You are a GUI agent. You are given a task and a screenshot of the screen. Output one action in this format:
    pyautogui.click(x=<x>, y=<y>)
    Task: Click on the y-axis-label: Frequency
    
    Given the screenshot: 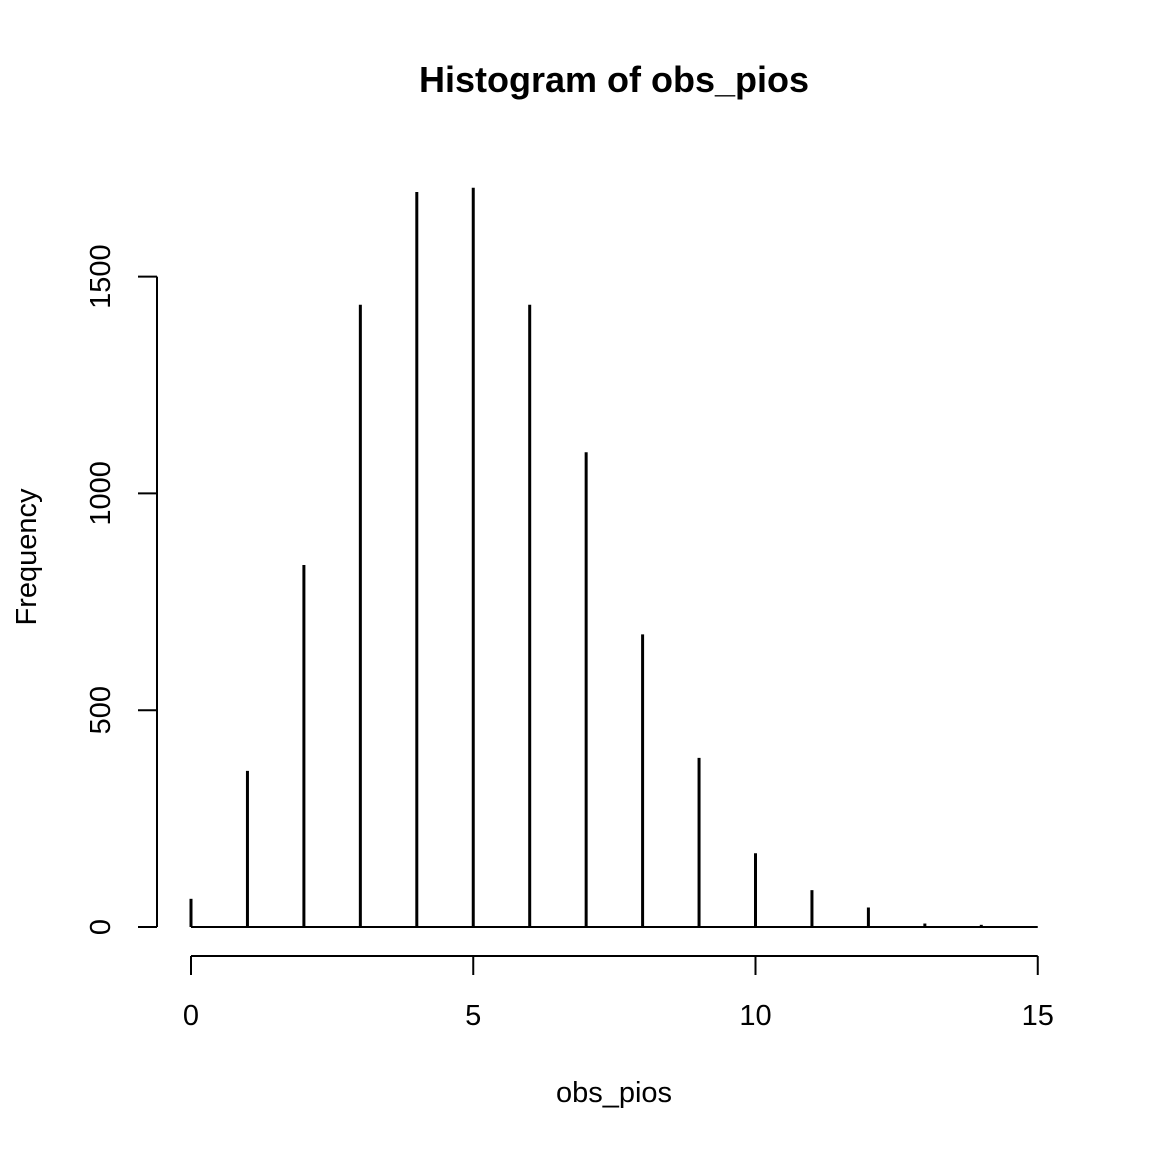 What is the action you would take?
    pyautogui.click(x=27, y=557)
    